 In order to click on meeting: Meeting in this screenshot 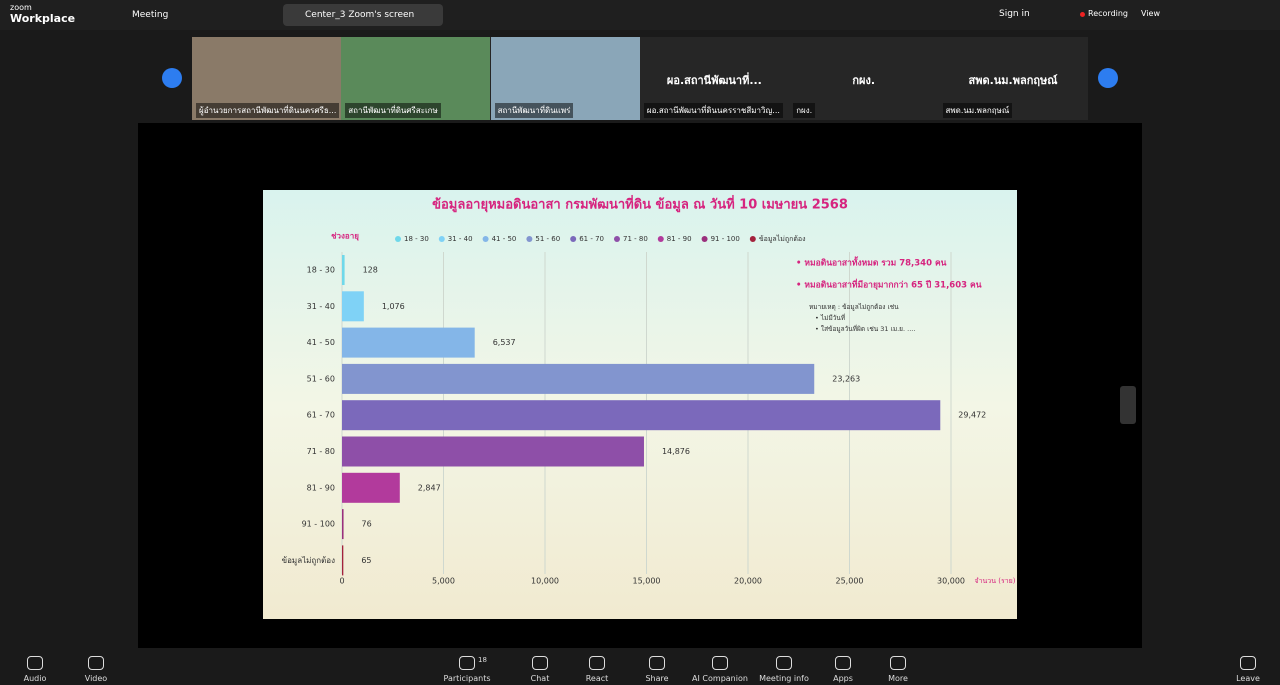, I will do `click(150, 15)`.